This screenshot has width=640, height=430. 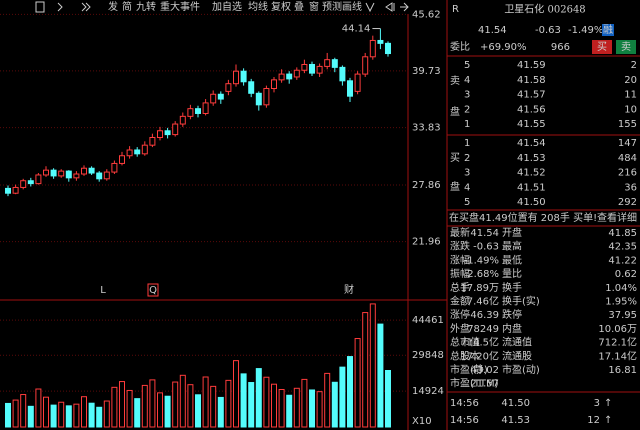 I want to click on change-pct: -1.49%, so click(x=585, y=30).